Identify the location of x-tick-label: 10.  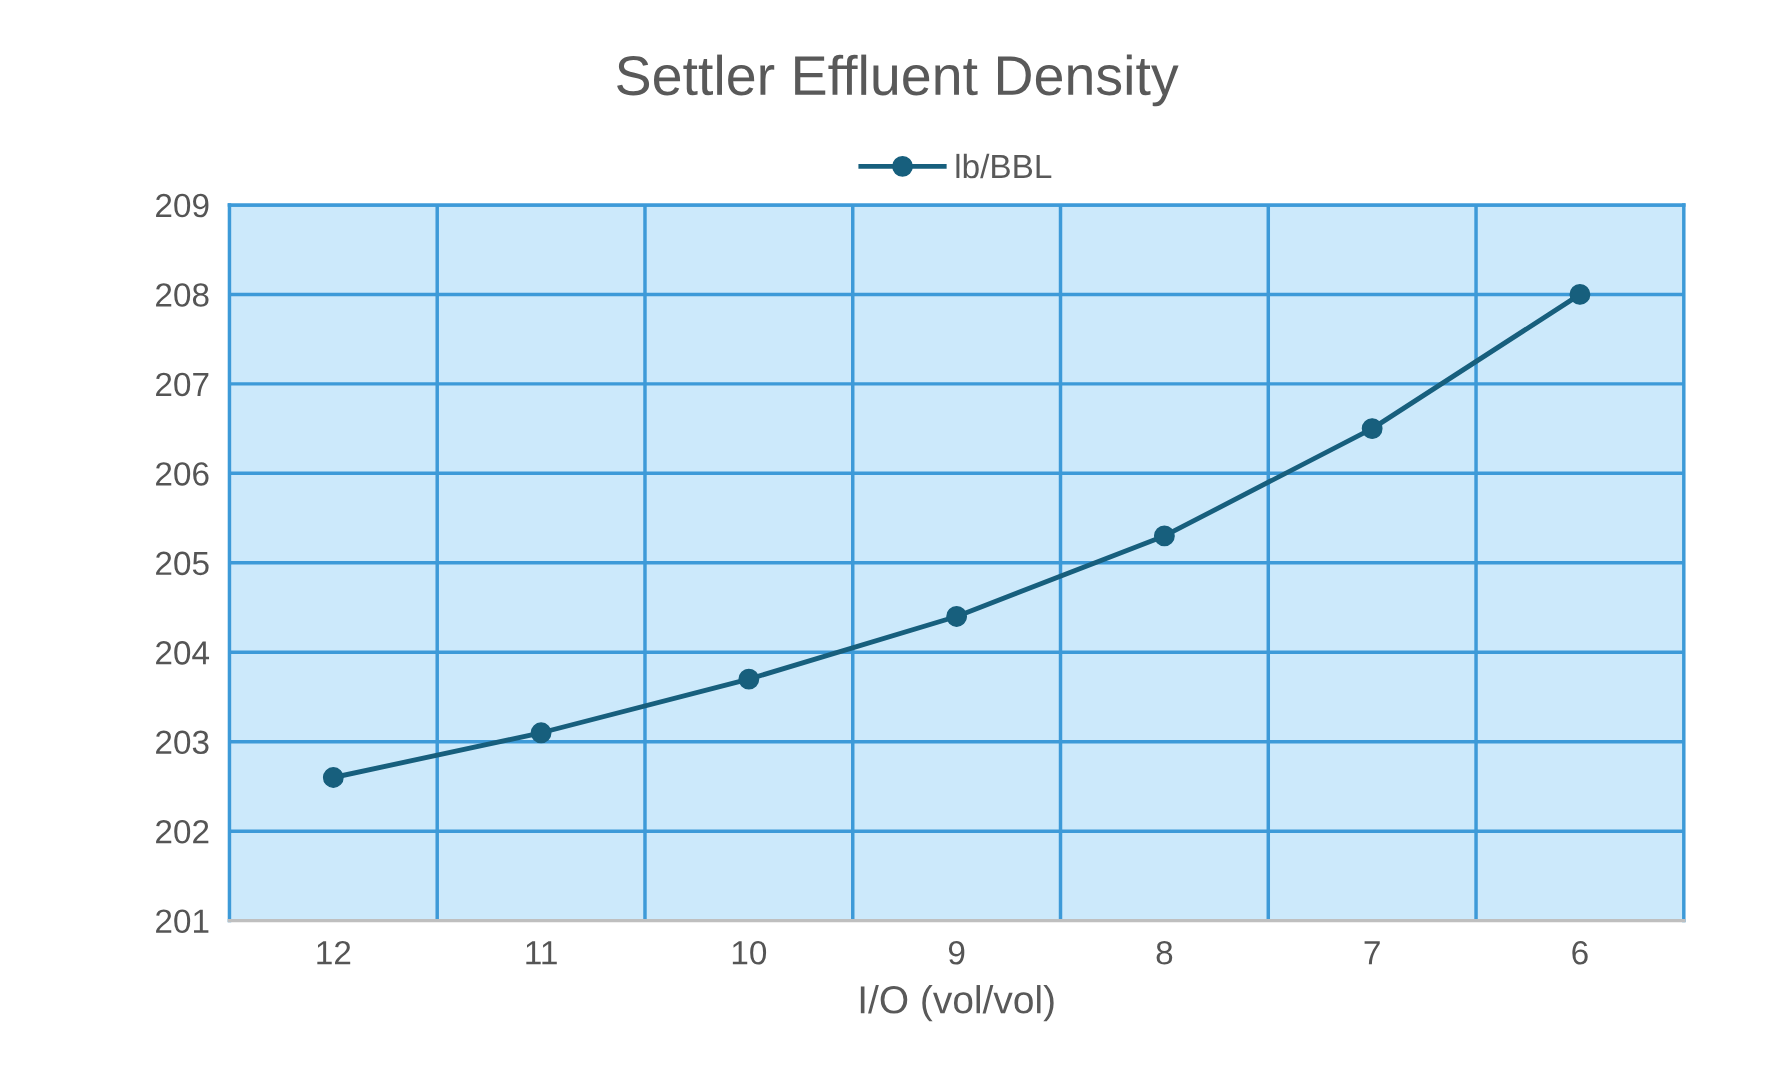
(749, 952).